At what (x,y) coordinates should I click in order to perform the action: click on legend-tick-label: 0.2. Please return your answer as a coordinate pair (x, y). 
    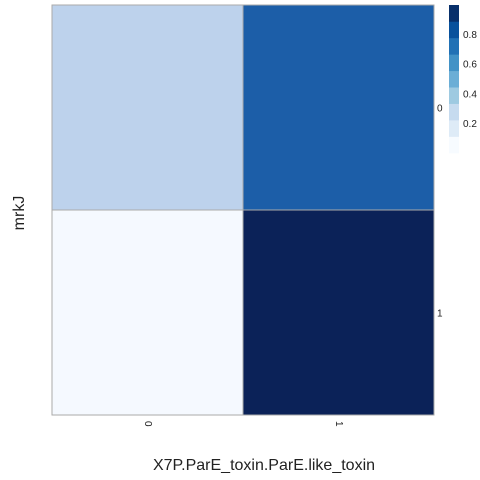
    Looking at the image, I should click on (470, 124).